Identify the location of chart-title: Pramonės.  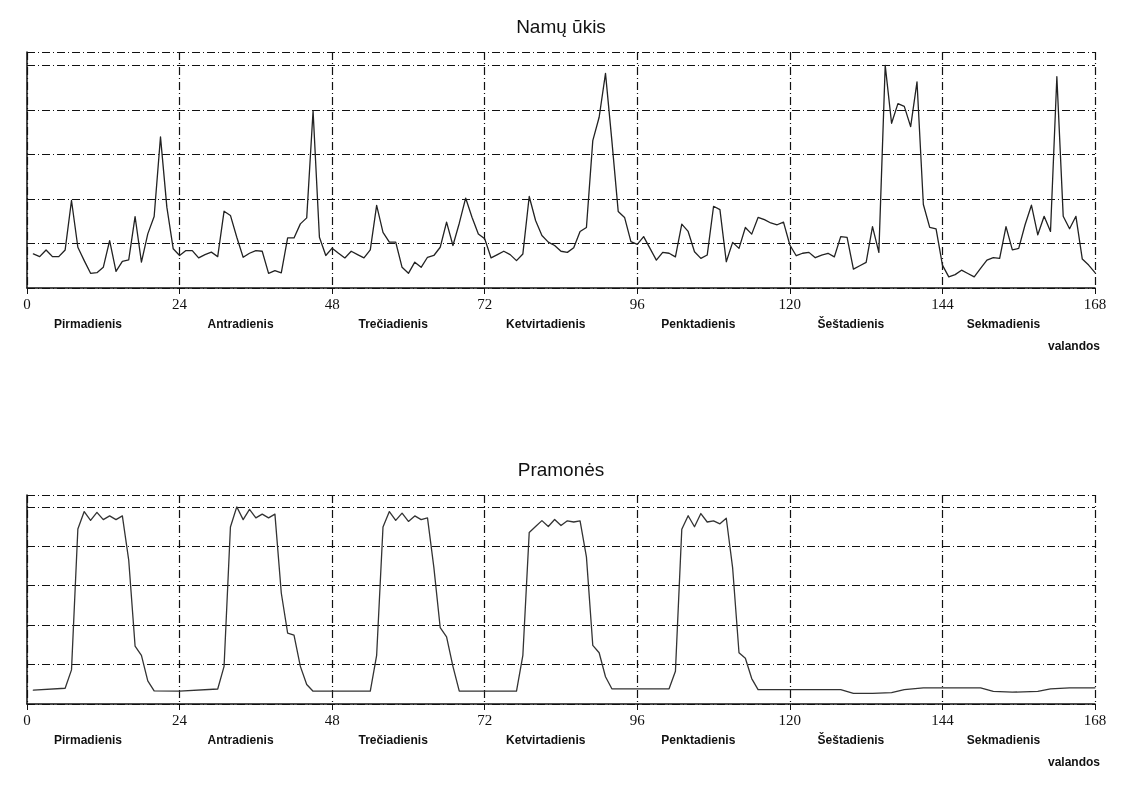
(561, 469).